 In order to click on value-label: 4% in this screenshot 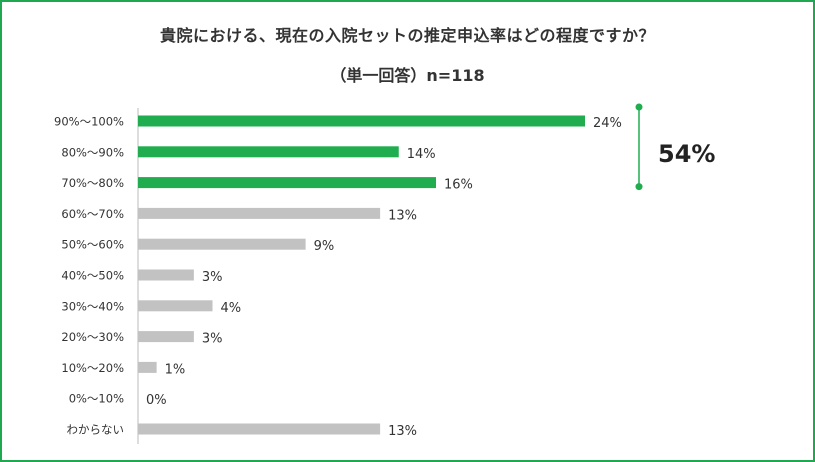, I will do `click(231, 308)`.